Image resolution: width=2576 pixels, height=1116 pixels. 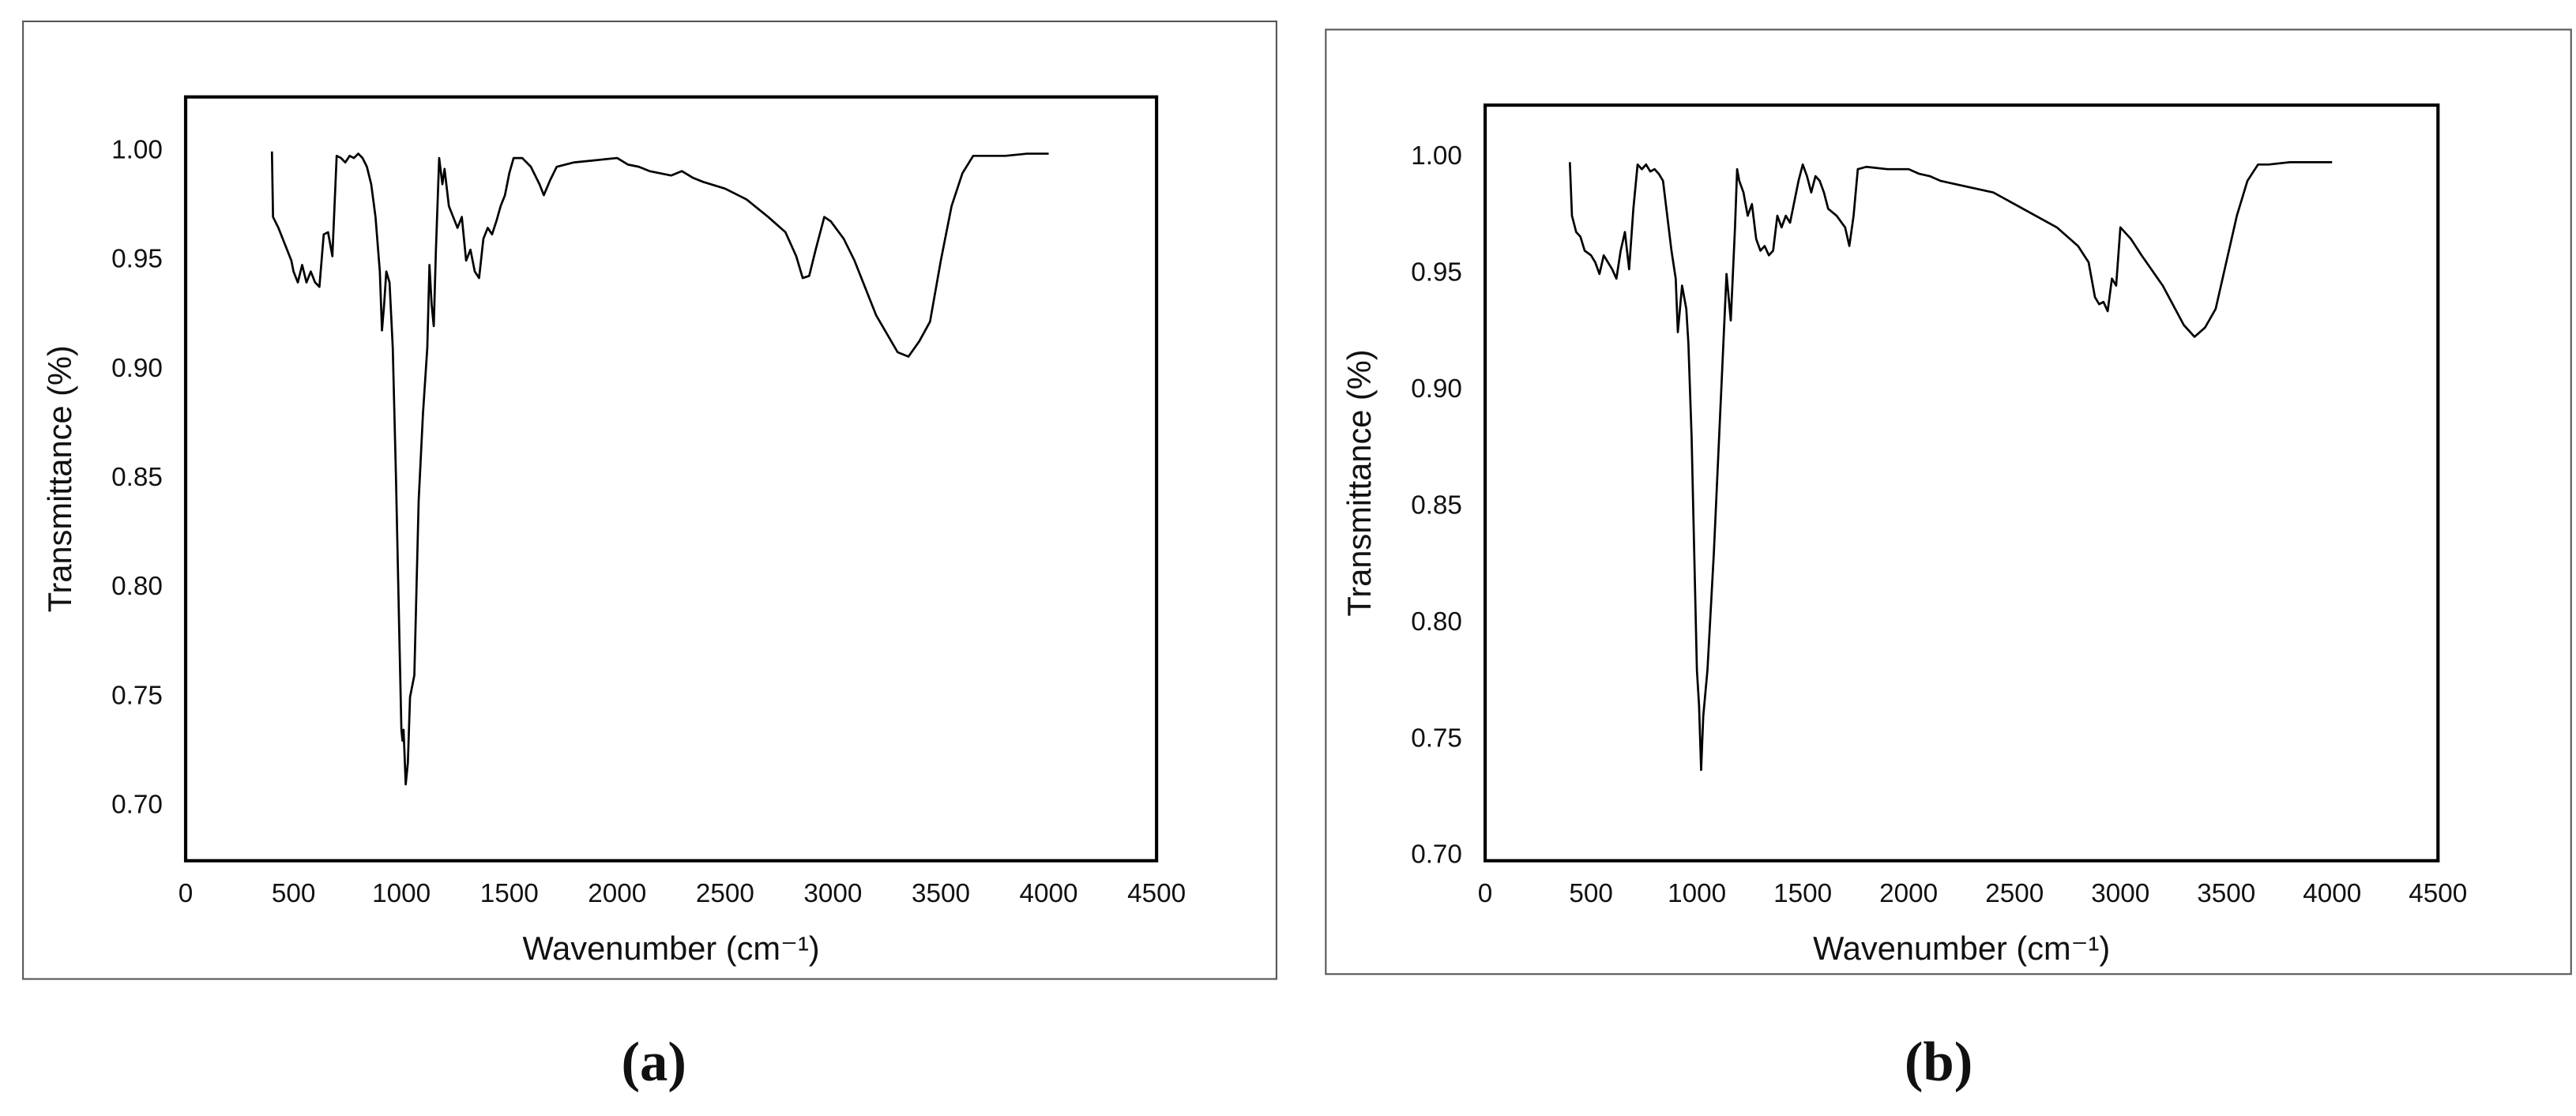 I want to click on panel-caption: (b), so click(x=1939, y=1062).